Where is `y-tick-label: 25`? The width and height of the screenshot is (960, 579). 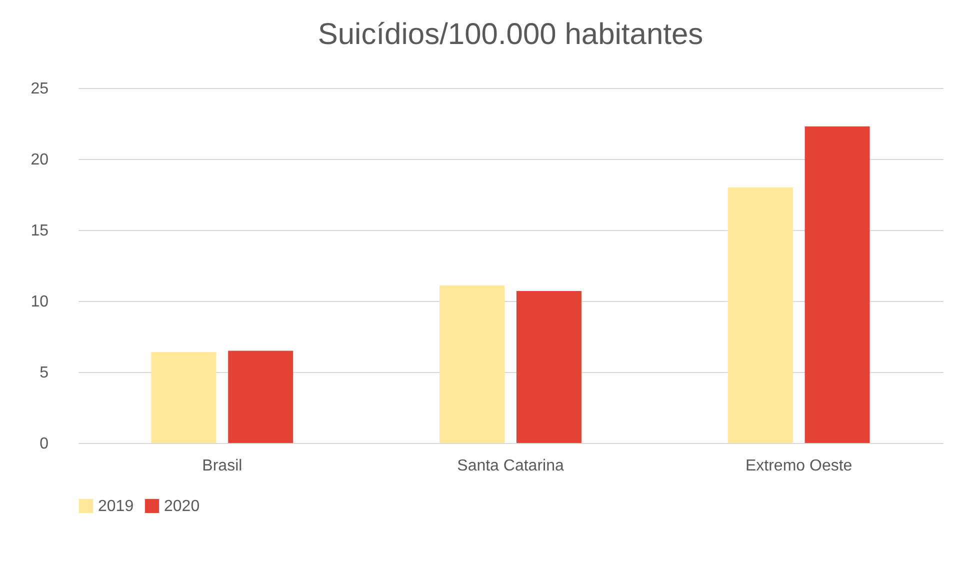 y-tick-label: 25 is located at coordinates (39, 89).